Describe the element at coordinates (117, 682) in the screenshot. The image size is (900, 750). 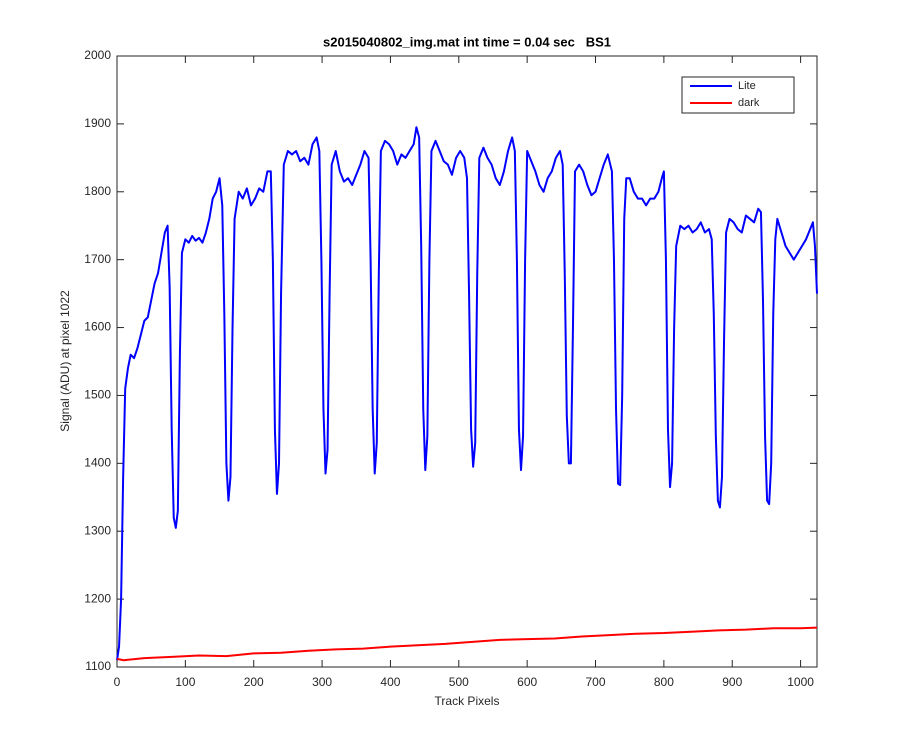
I see `x-tick-label: 0` at that location.